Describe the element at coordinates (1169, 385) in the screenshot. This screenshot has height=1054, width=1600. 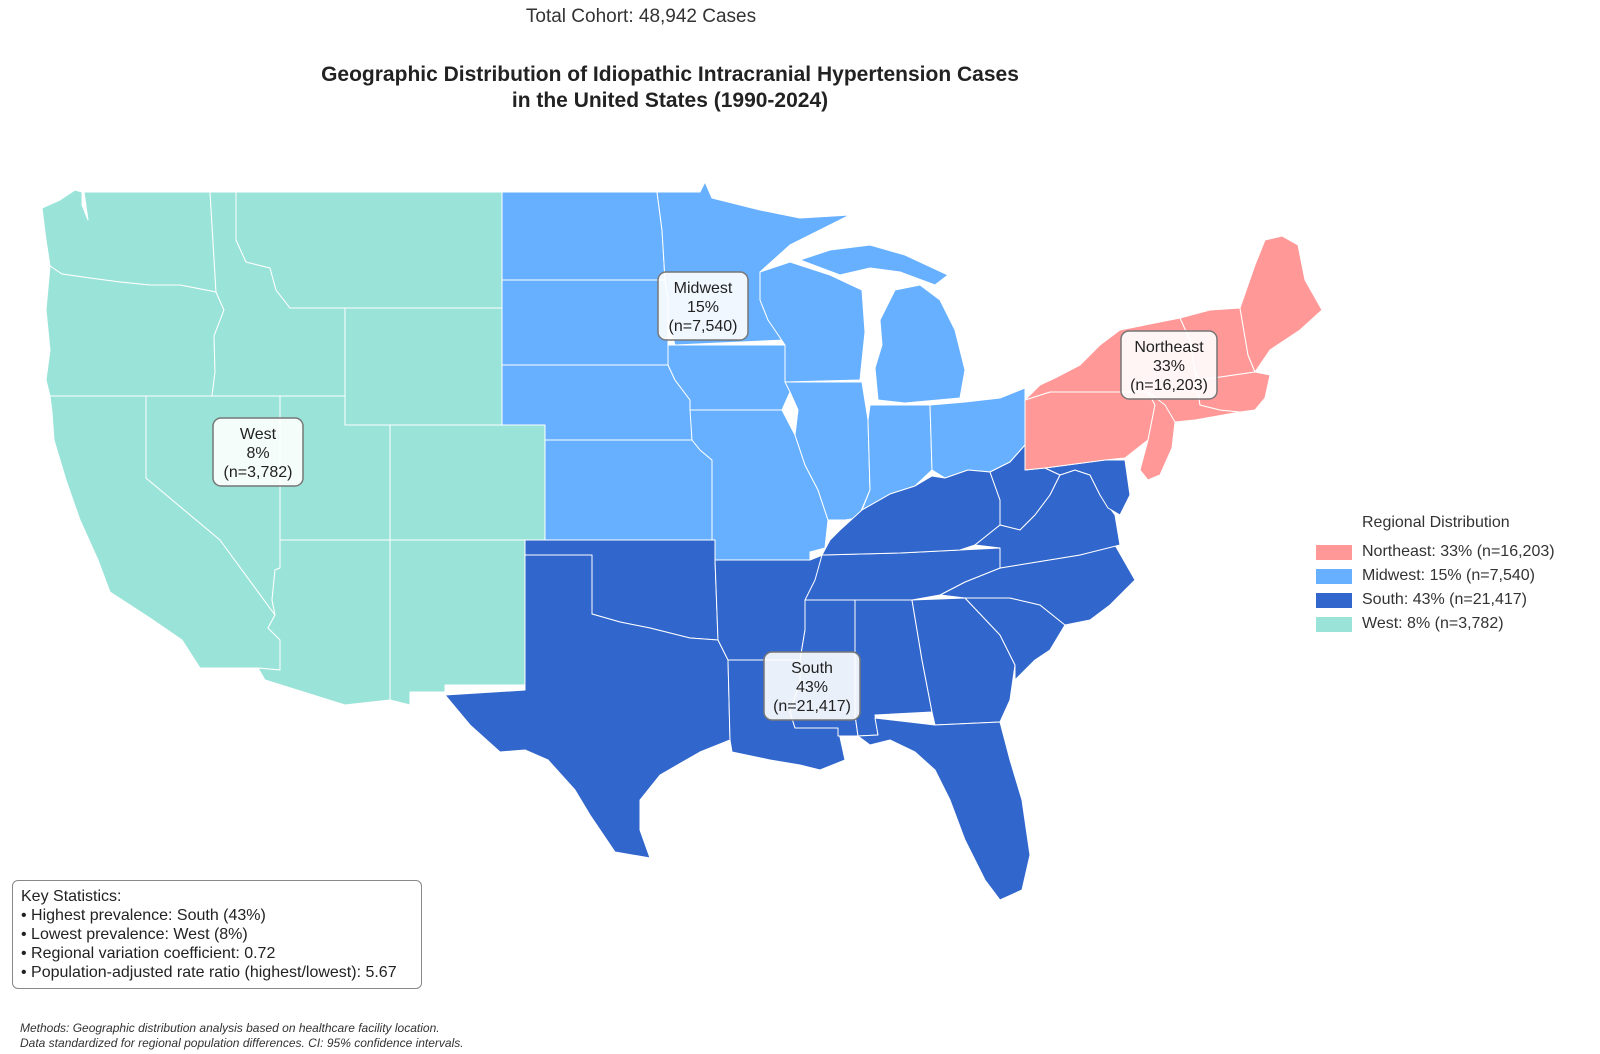
I see `label-northeast-n: (n=16,203)` at that location.